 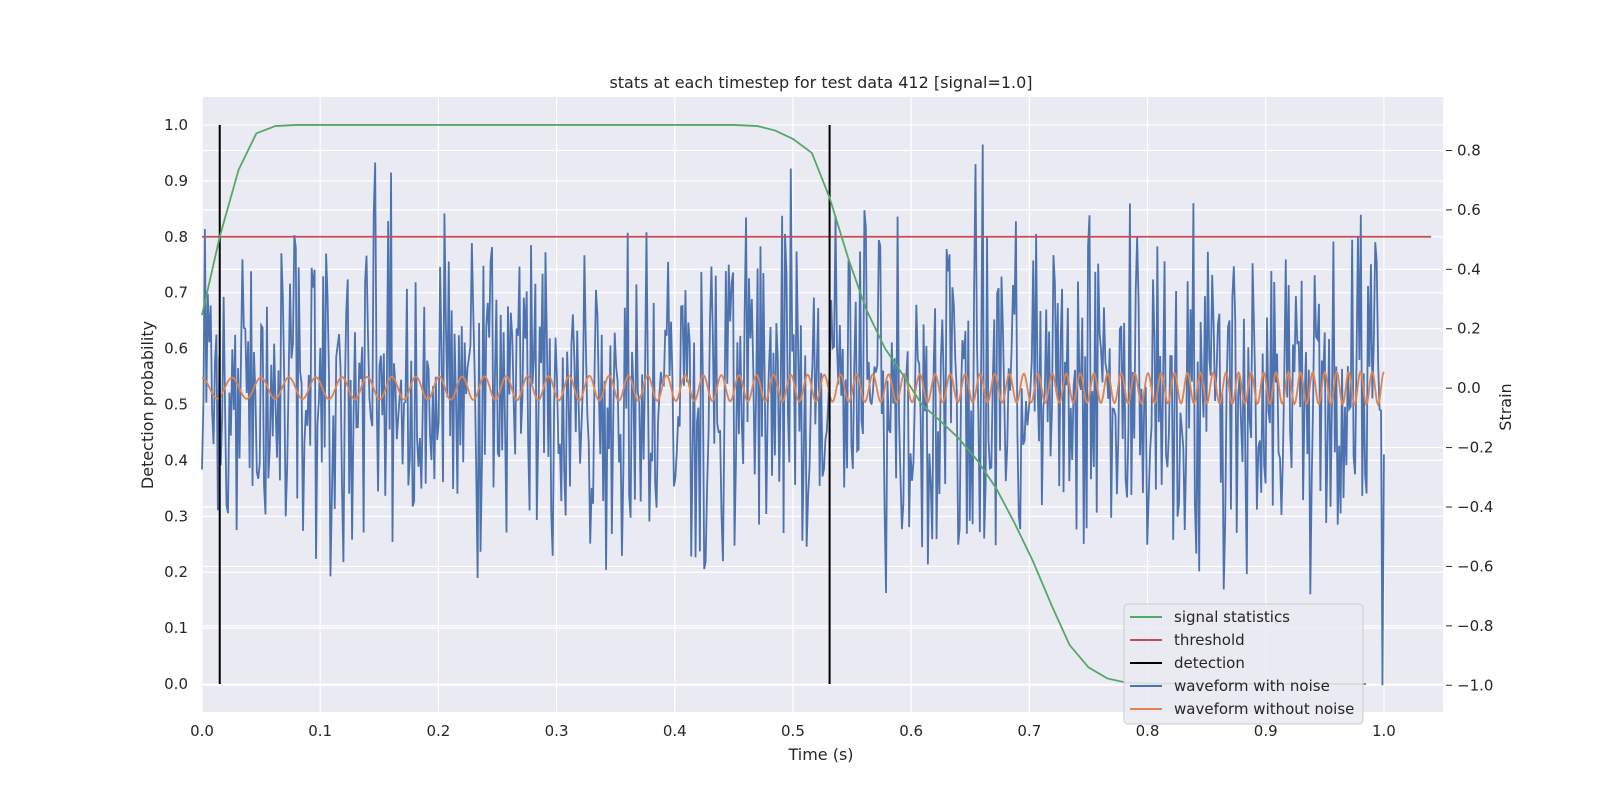 I want to click on legend-box, so click(x=1243, y=664).